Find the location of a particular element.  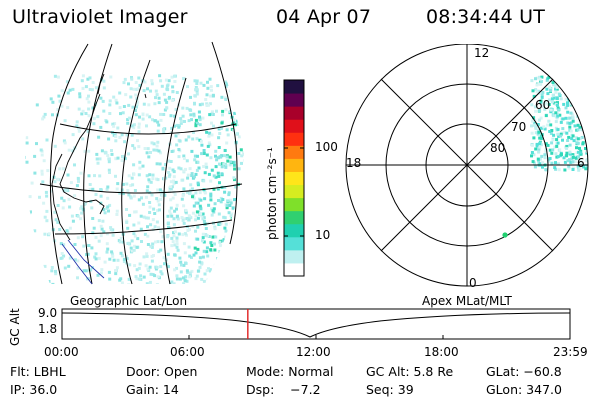

mlat-label-60: 60 is located at coordinates (543, 105).